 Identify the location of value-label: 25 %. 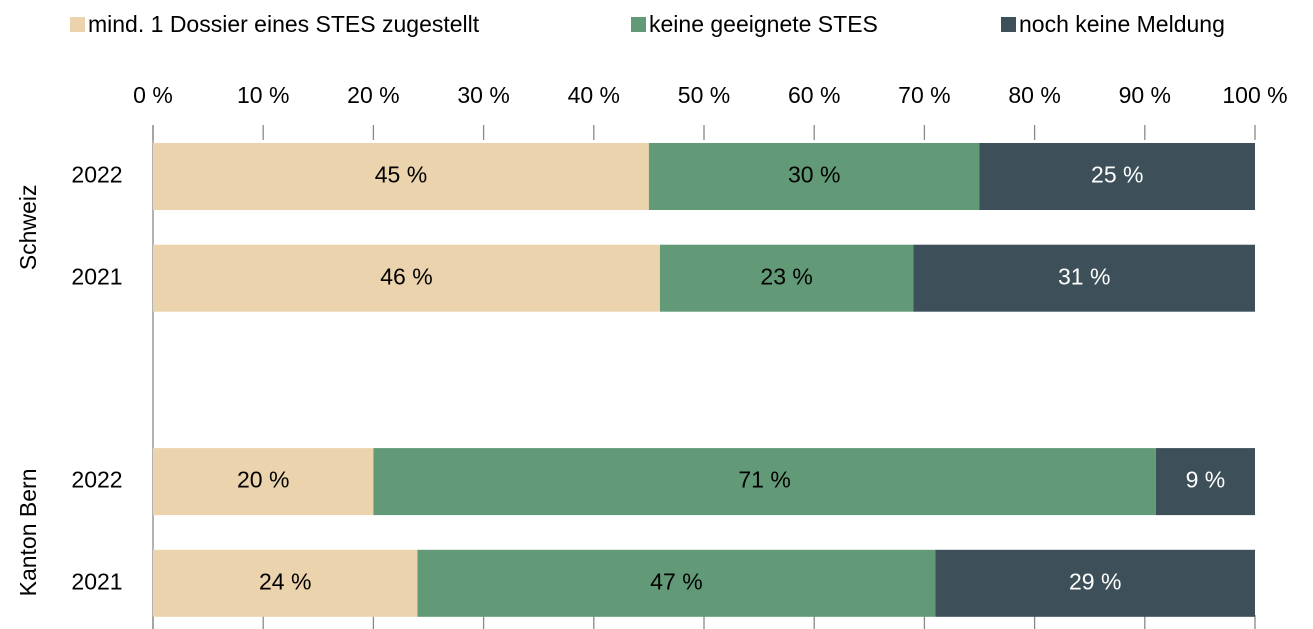
(1117, 175).